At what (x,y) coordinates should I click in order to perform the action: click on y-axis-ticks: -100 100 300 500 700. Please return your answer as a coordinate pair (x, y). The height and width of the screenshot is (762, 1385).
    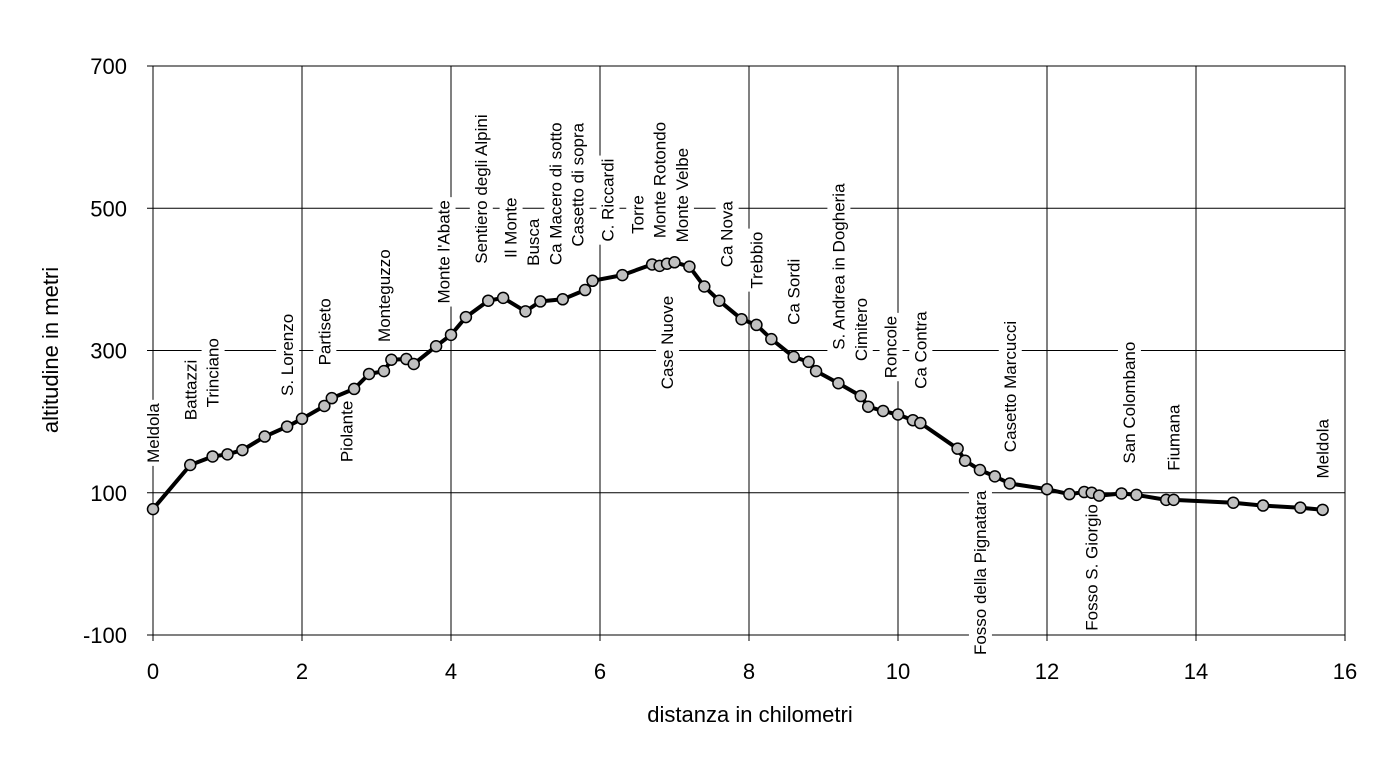
    Looking at the image, I should click on (118, 351).